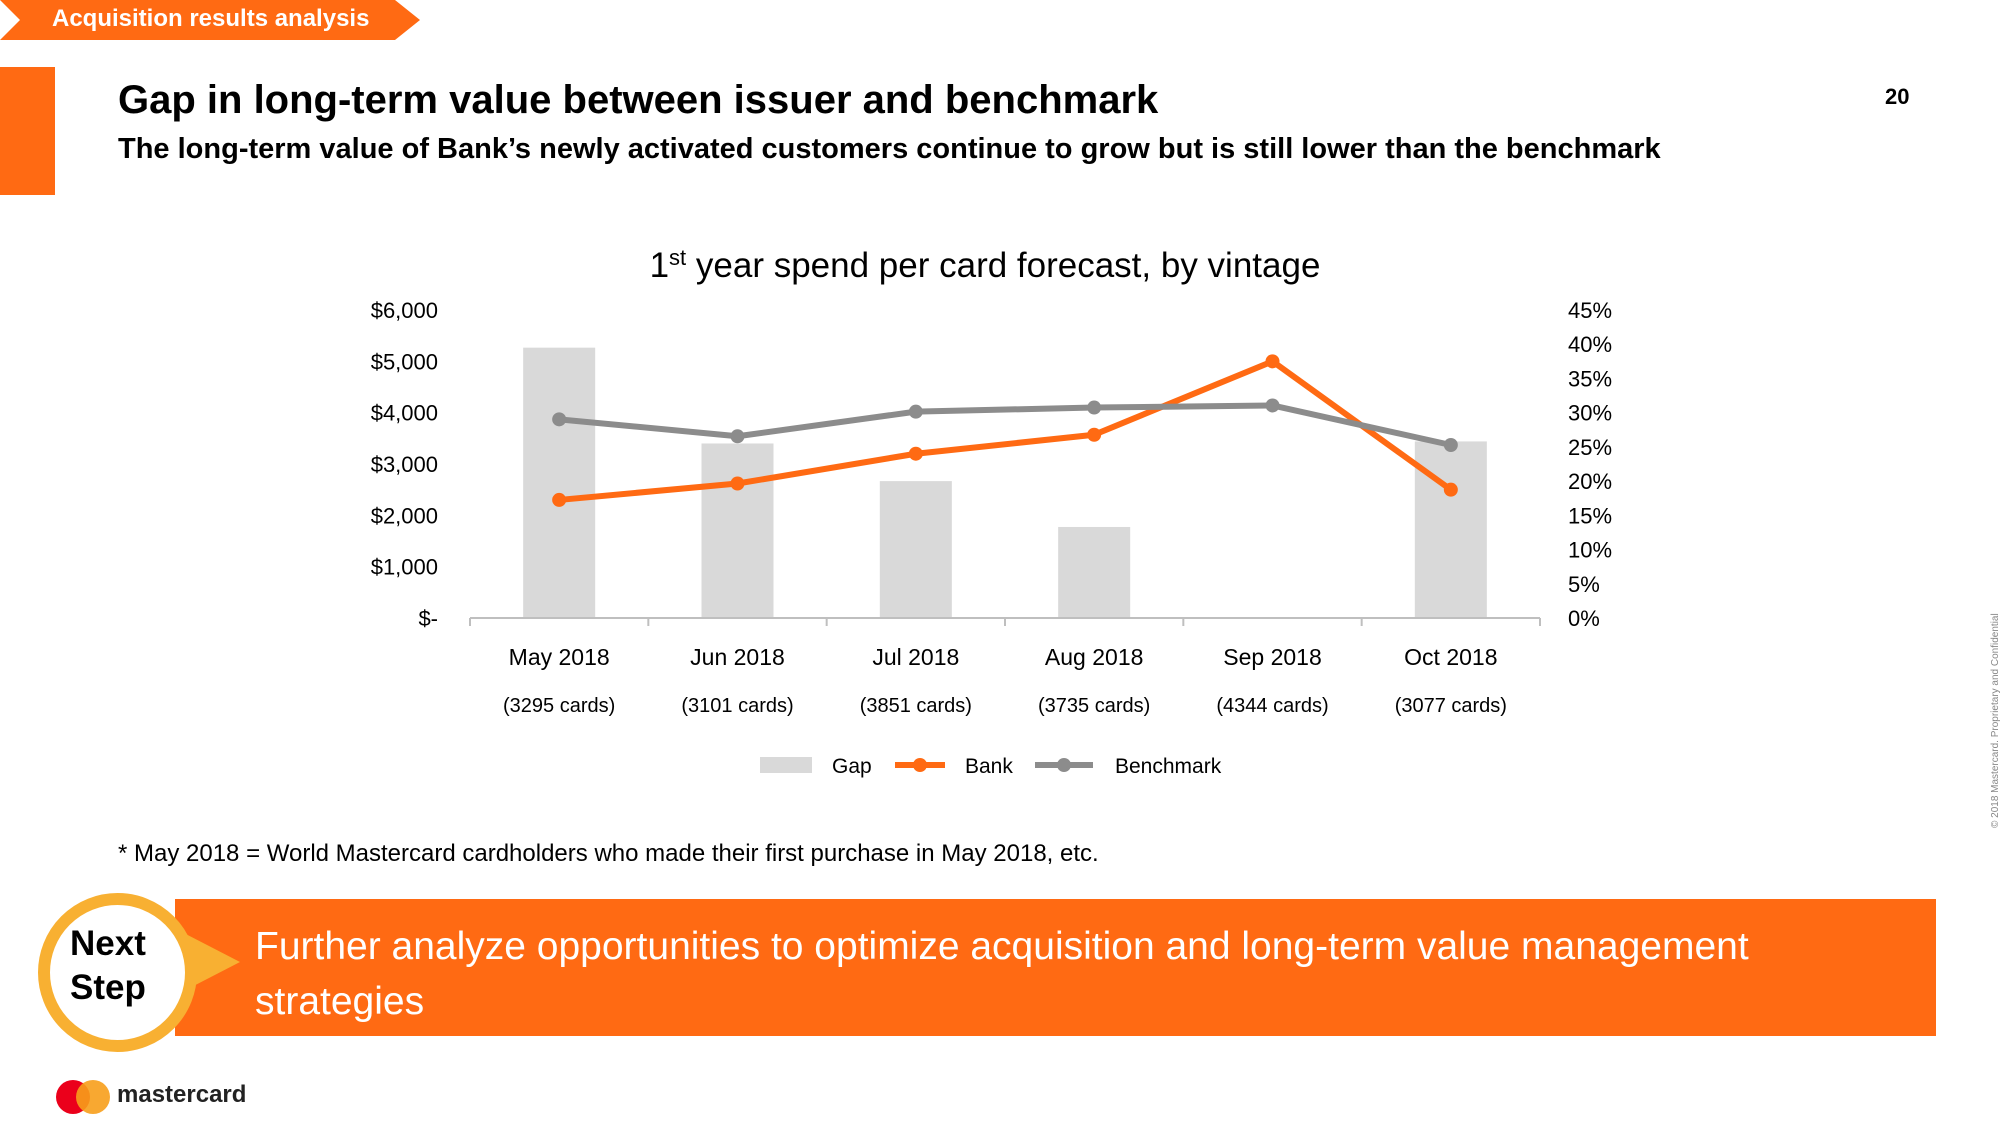  What do you see at coordinates (428, 618) in the screenshot?
I see `y-tick-label: $-` at bounding box center [428, 618].